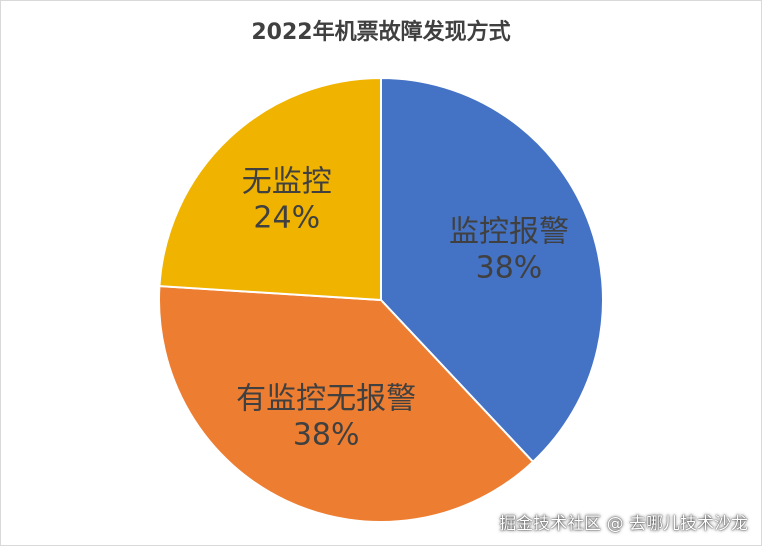 The image size is (762, 546). I want to click on slice-category-label: 监控报警, so click(509, 231).